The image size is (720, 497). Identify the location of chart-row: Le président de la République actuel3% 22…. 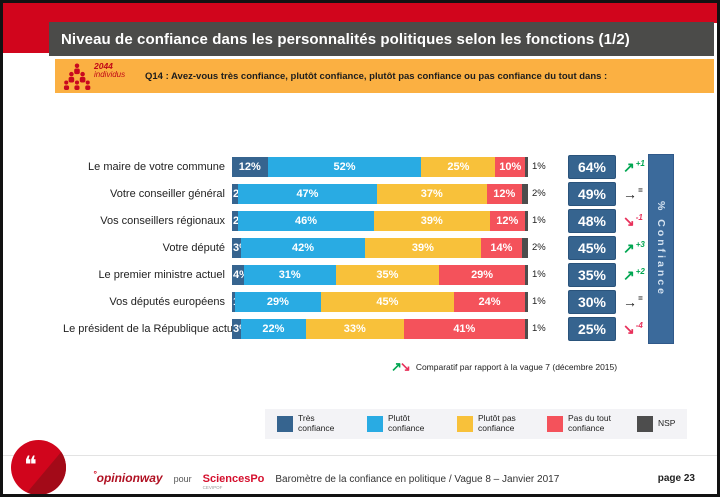
(361, 328).